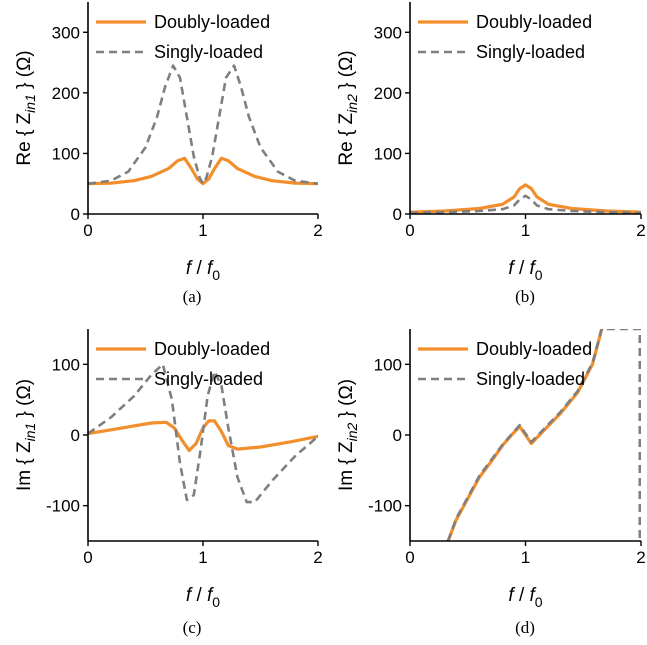 This screenshot has height=645, width=647. Describe the element at coordinates (192, 627) in the screenshot. I see `panel-caption: (c)` at that location.